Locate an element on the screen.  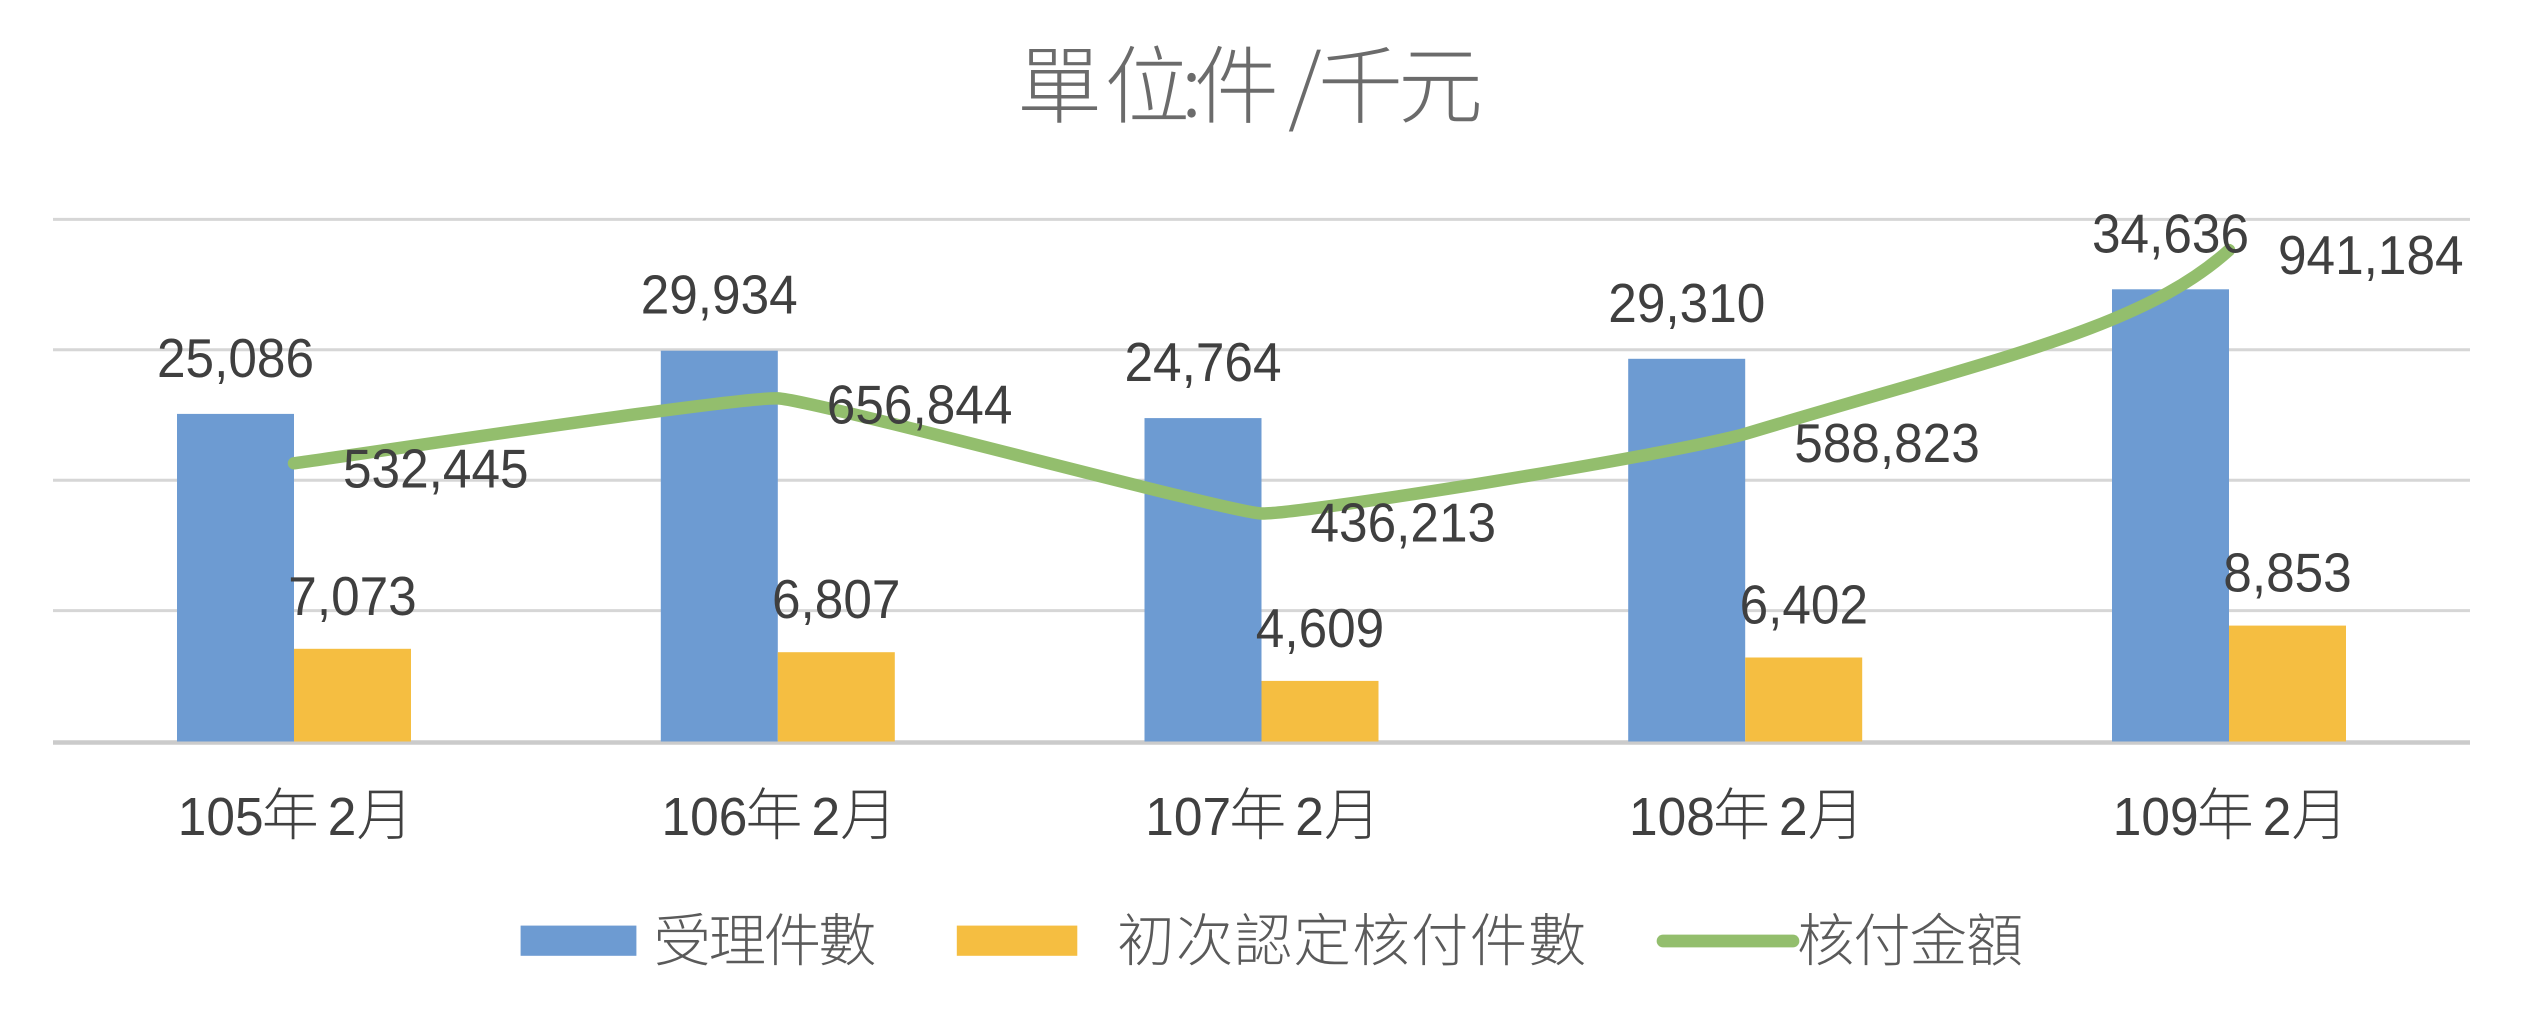
svg-text: 7,073 is located at coordinates (352, 596).